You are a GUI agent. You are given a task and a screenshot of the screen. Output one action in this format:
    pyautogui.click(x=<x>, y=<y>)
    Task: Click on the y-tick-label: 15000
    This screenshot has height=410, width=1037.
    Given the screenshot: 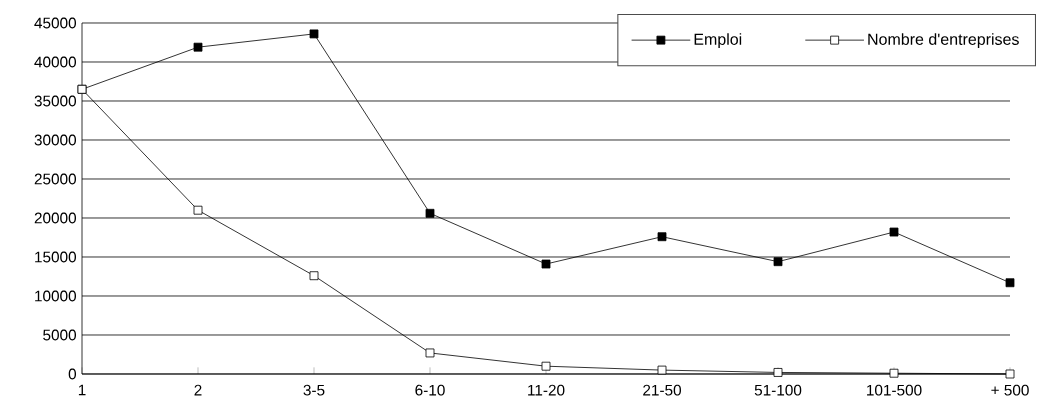 What is the action you would take?
    pyautogui.click(x=56, y=257)
    